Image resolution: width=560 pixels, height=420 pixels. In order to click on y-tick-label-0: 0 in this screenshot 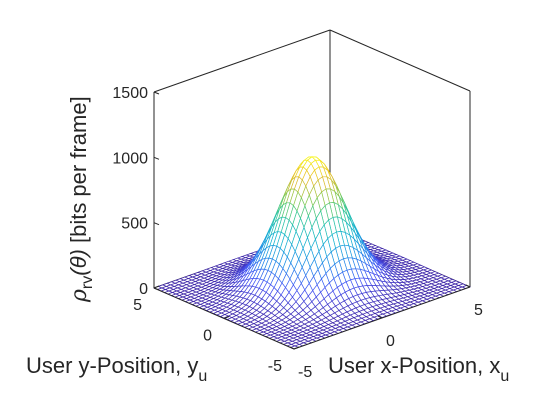, I will do `click(207, 336)`.